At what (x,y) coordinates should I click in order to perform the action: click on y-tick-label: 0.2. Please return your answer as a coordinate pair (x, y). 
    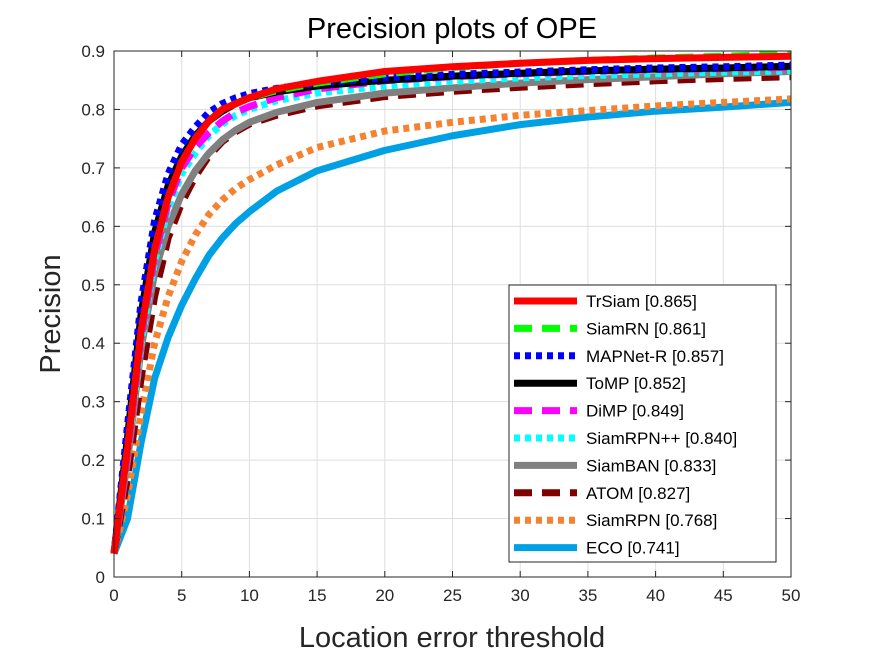
    Looking at the image, I should click on (93, 460).